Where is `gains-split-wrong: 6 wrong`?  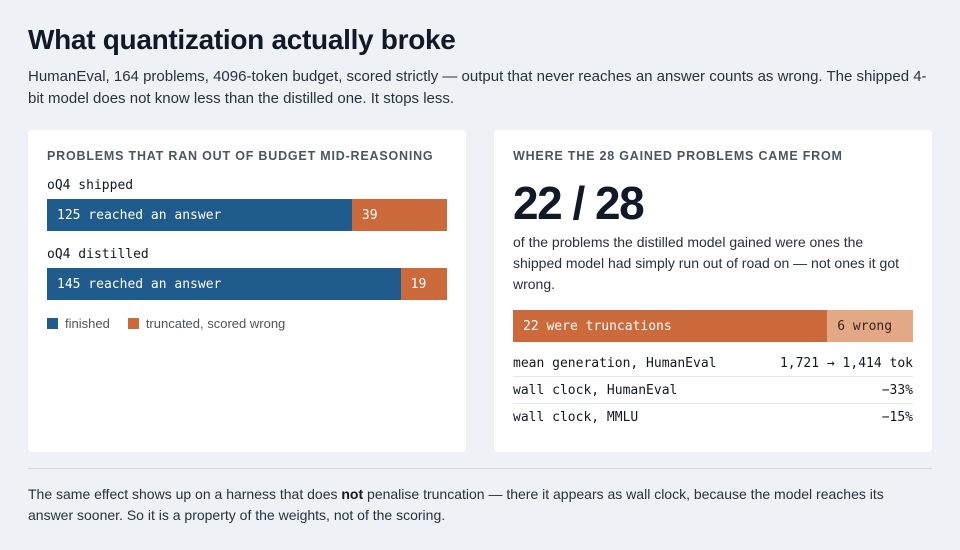
gains-split-wrong: 6 wrong is located at coordinates (870, 326).